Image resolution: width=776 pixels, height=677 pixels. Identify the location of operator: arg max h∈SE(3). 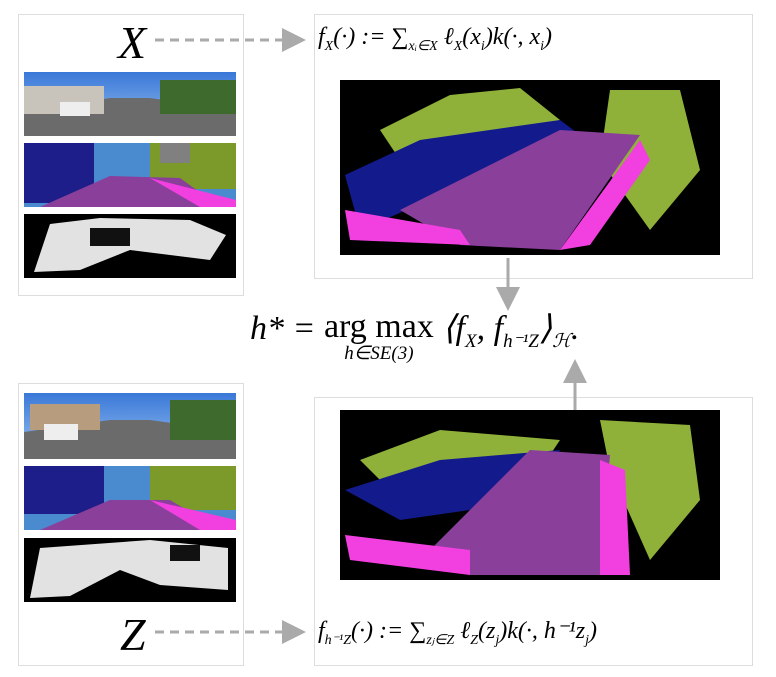
(379, 336).